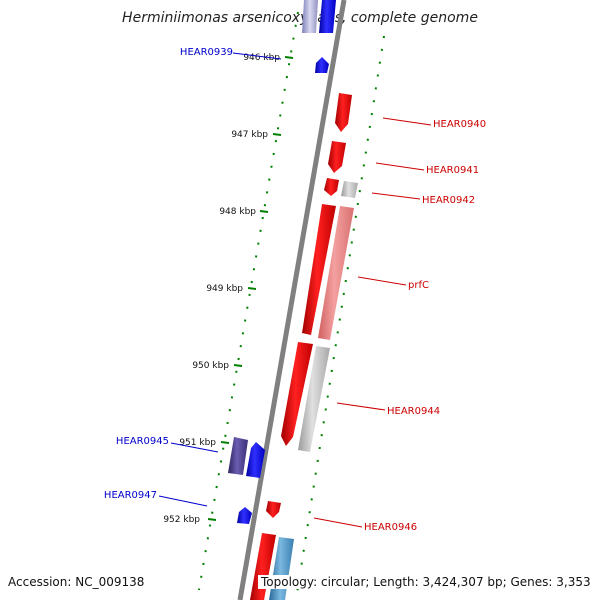 The width and height of the screenshot is (600, 600). What do you see at coordinates (244, 515) in the screenshot?
I see `gene-hear0947-feature` at bounding box center [244, 515].